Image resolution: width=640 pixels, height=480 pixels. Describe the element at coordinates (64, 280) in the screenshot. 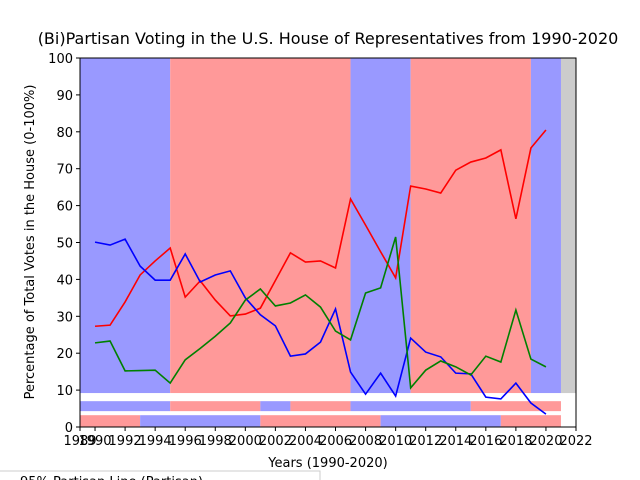

I see `y-tick-label: 40` at that location.